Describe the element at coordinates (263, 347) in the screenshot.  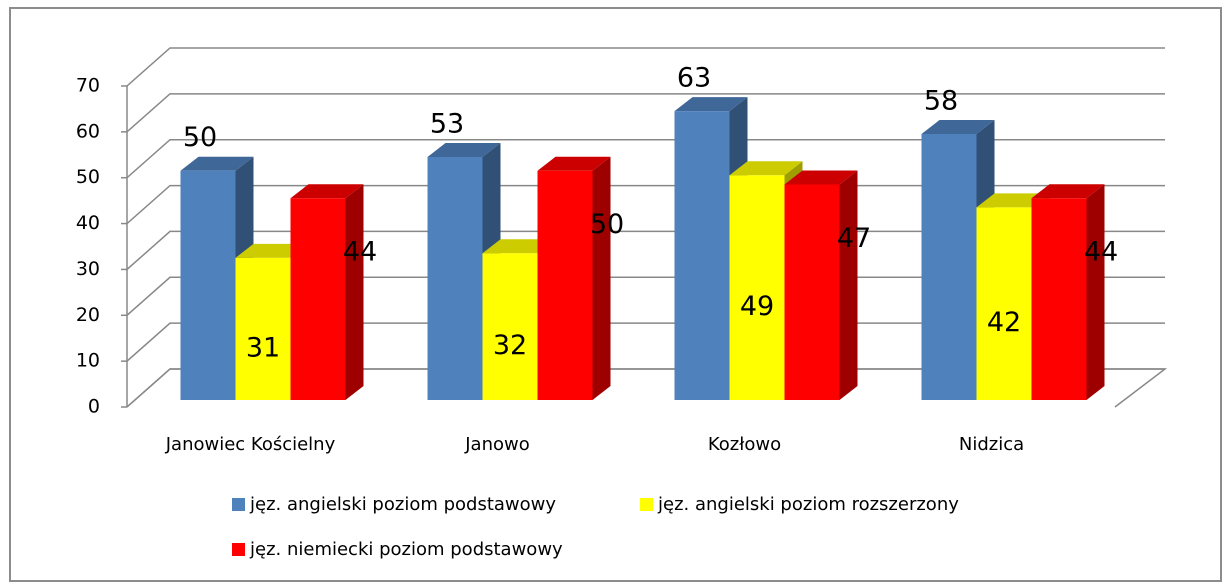
I see `data-label: 31` at that location.